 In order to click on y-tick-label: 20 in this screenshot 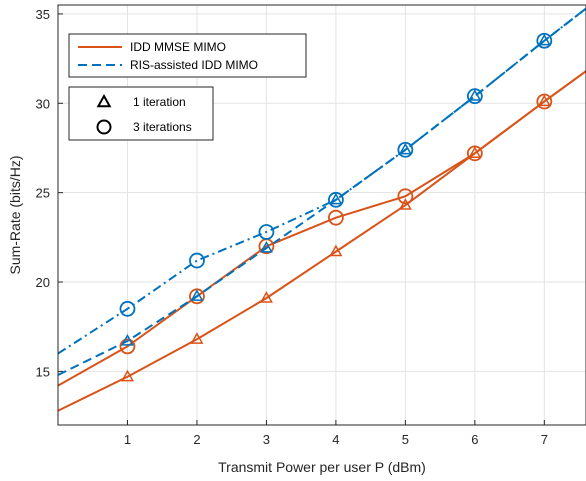, I will do `click(43, 282)`.